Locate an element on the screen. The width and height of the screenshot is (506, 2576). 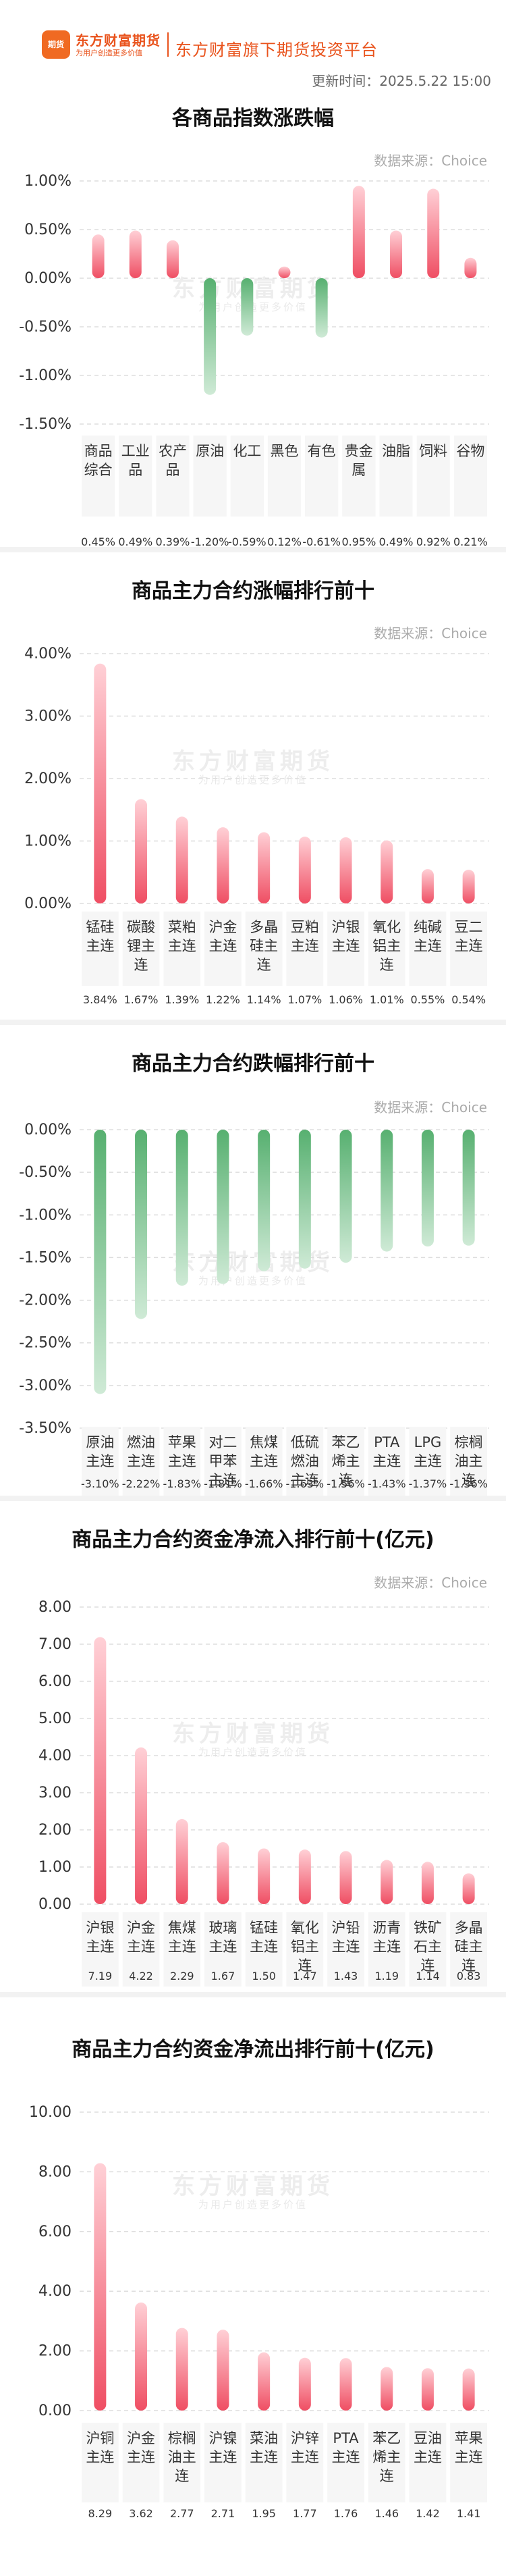
bar-豆粕主连 is located at coordinates (304, 870).